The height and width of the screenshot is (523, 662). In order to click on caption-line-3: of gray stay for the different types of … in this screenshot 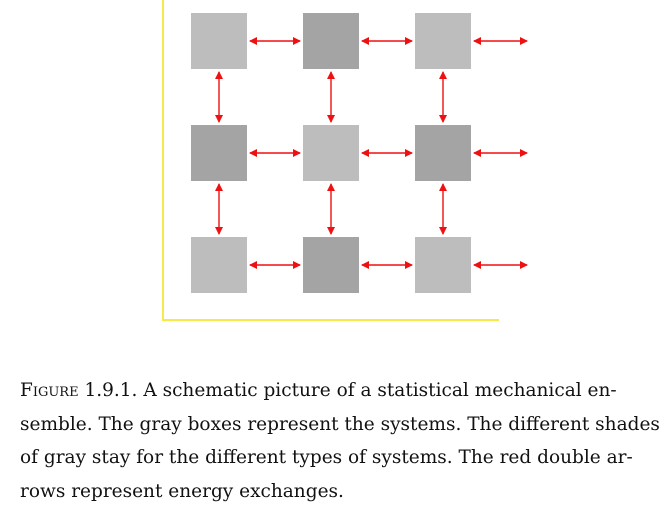, I will do `click(326, 457)`.